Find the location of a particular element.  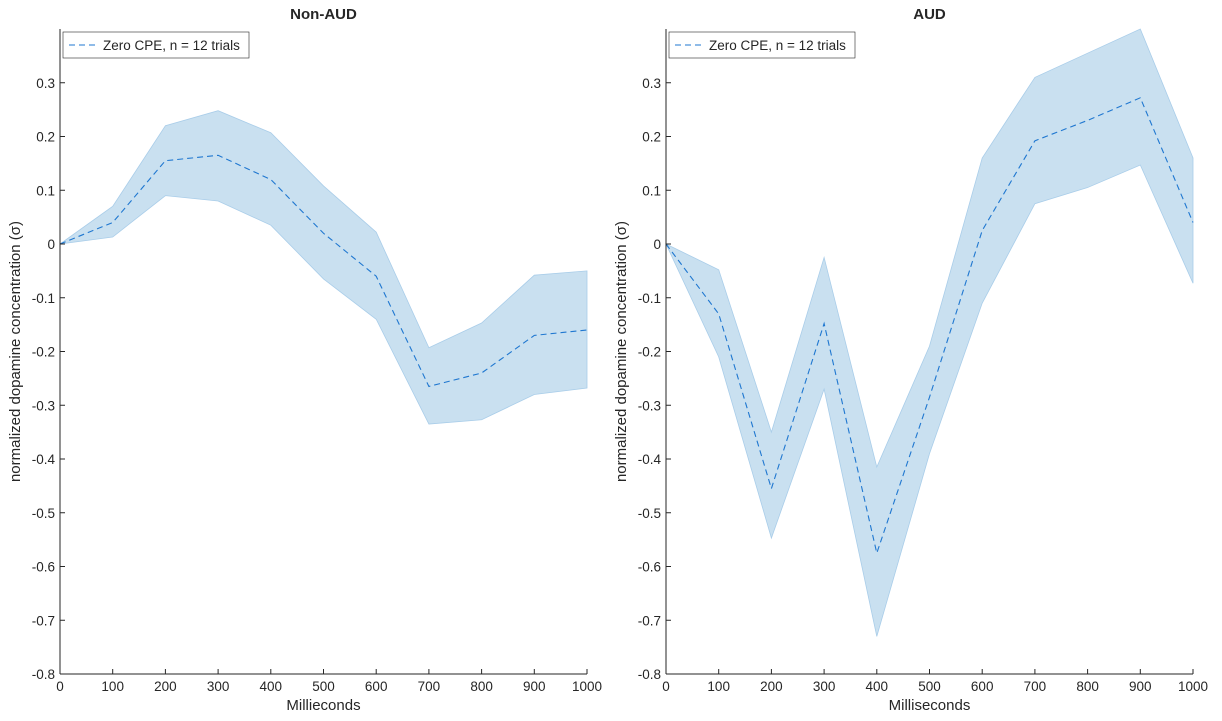

x-axis-label: Milliseconds is located at coordinates (930, 705).